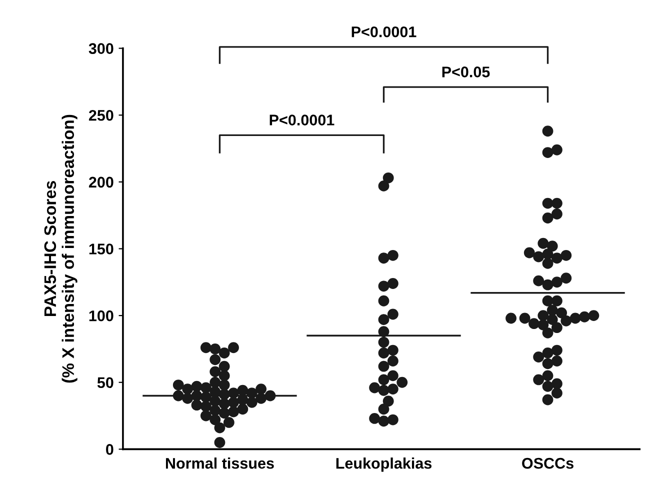  Describe the element at coordinates (110, 449) in the screenshot. I see `y-tick-label: 0` at that location.